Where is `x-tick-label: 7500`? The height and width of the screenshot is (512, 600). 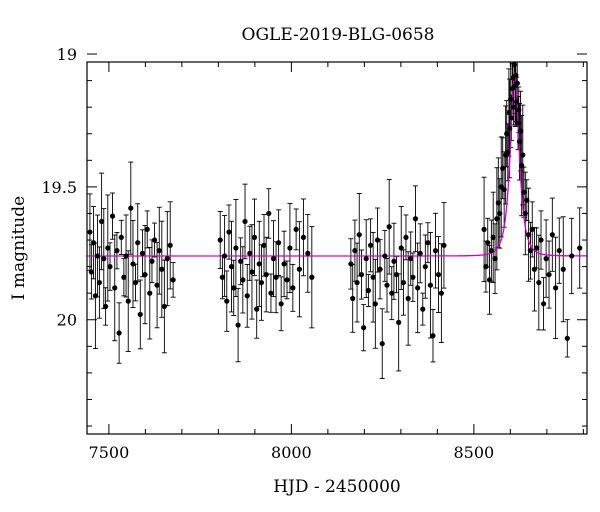 x-tick-label: 7500 is located at coordinates (109, 452).